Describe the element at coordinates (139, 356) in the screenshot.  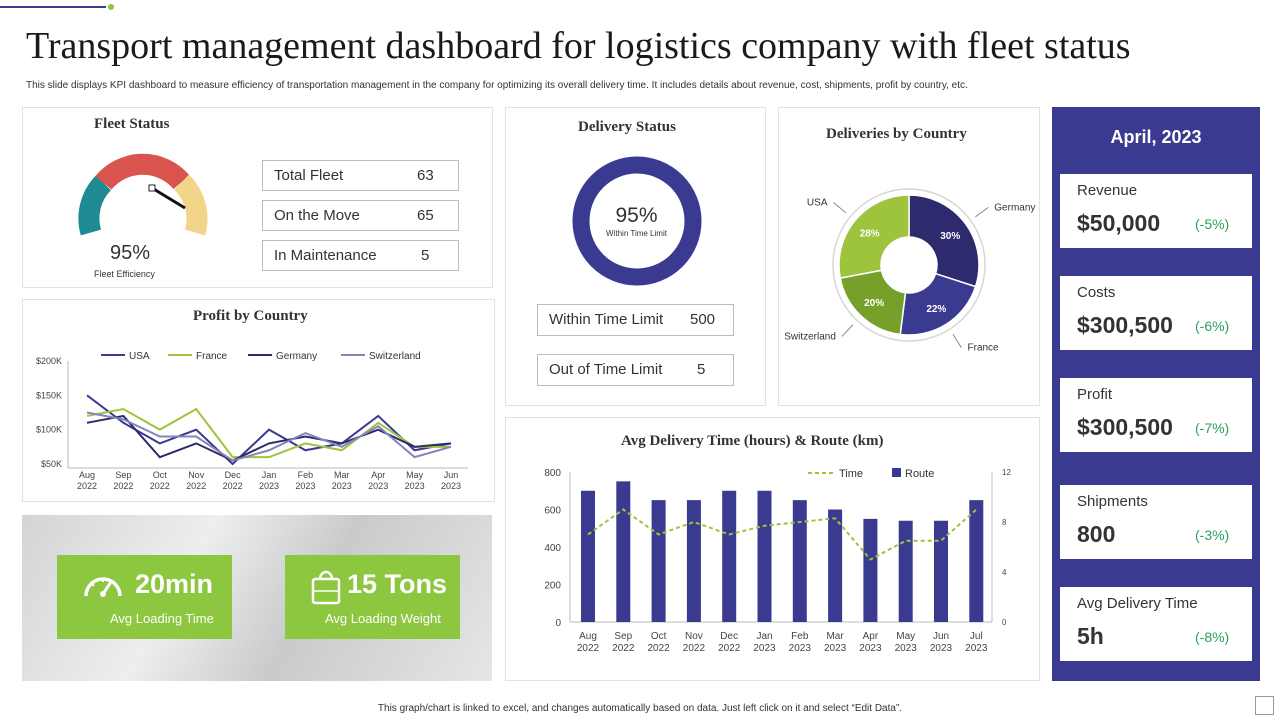
I see `legend-label-usa: USA` at that location.